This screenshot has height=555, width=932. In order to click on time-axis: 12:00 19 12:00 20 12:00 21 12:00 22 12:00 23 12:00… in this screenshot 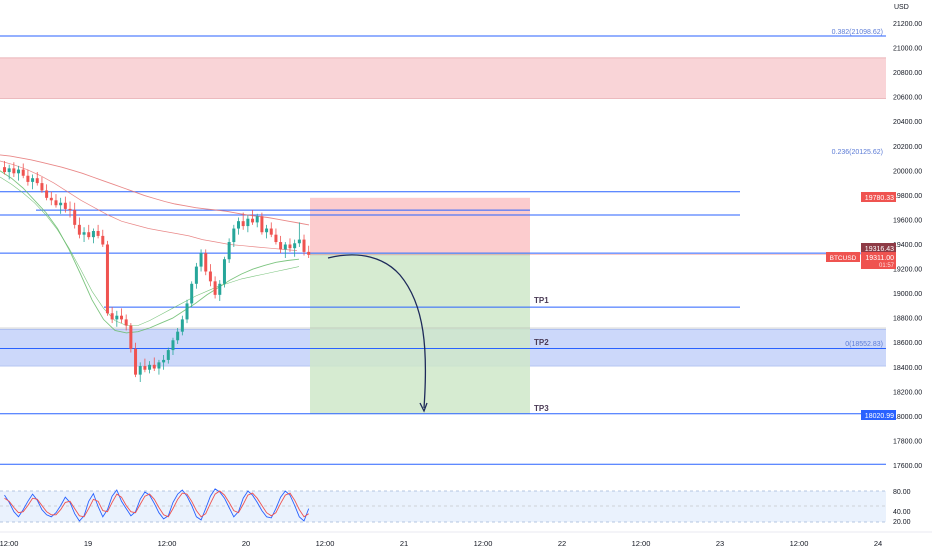, I will do `click(466, 539)`.